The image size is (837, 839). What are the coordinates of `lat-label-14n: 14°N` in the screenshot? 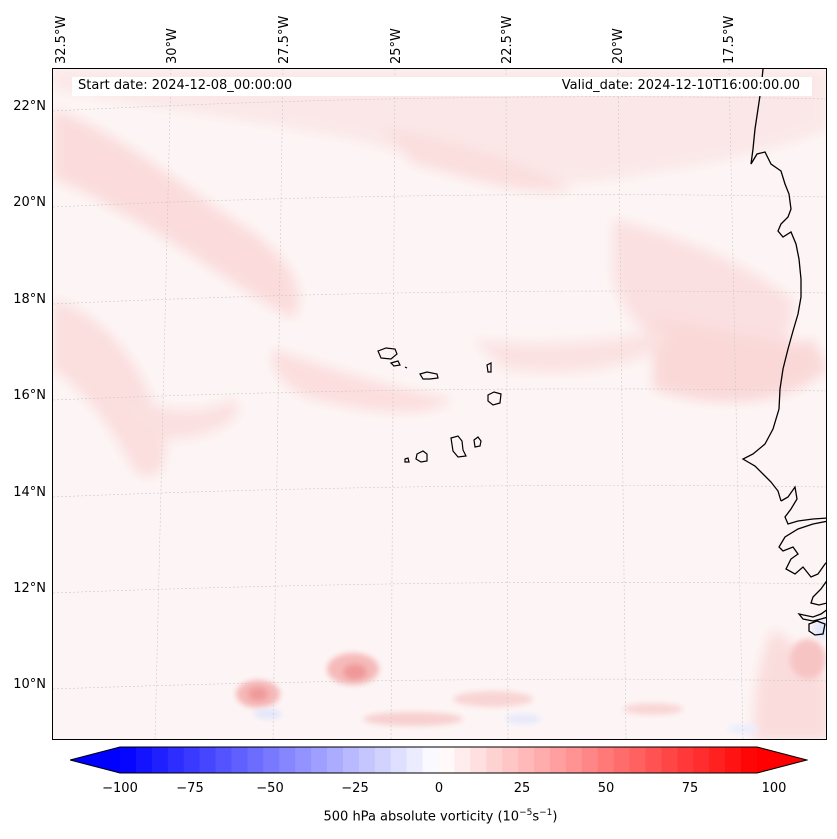 It's located at (29, 492).